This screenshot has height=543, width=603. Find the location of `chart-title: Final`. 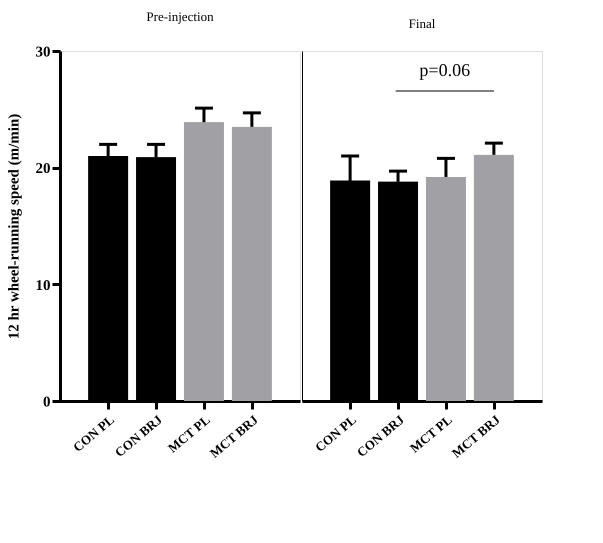

chart-title: Final is located at coordinates (422, 23).